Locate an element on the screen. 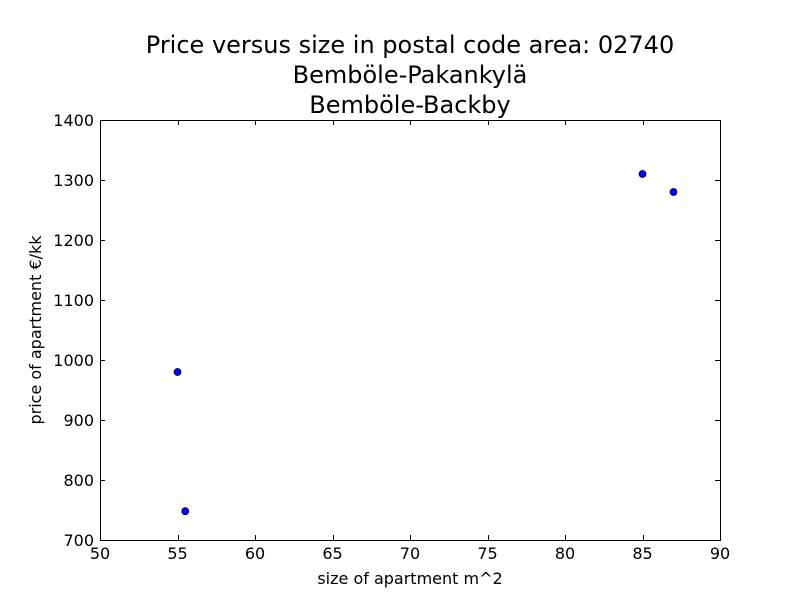 The height and width of the screenshot is (600, 800). chart-title-line-3: Bemböle-Backby is located at coordinates (409, 105).